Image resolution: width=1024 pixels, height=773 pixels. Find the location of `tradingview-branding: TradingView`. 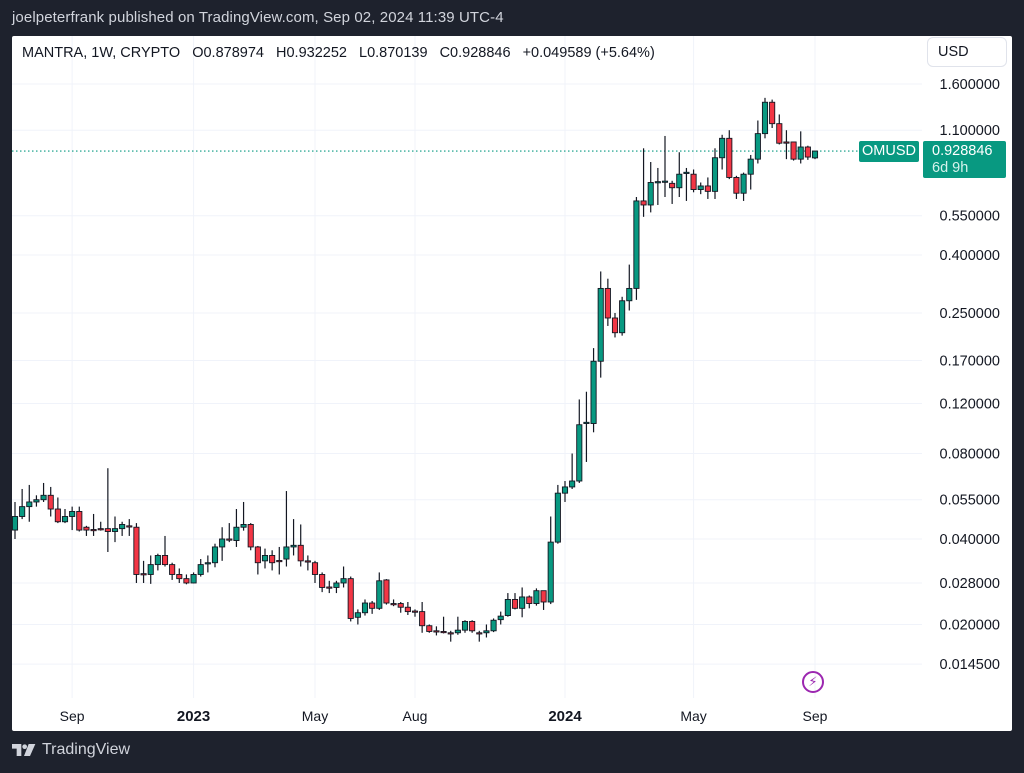

tradingview-branding: TradingView is located at coordinates (71, 750).